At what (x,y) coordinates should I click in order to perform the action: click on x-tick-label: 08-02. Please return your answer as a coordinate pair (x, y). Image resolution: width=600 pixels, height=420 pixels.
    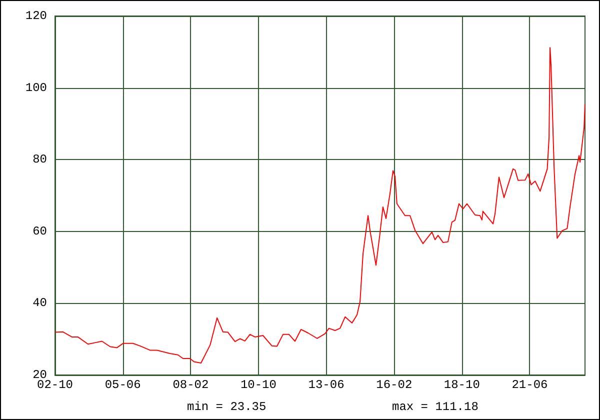
    Looking at the image, I should click on (190, 385).